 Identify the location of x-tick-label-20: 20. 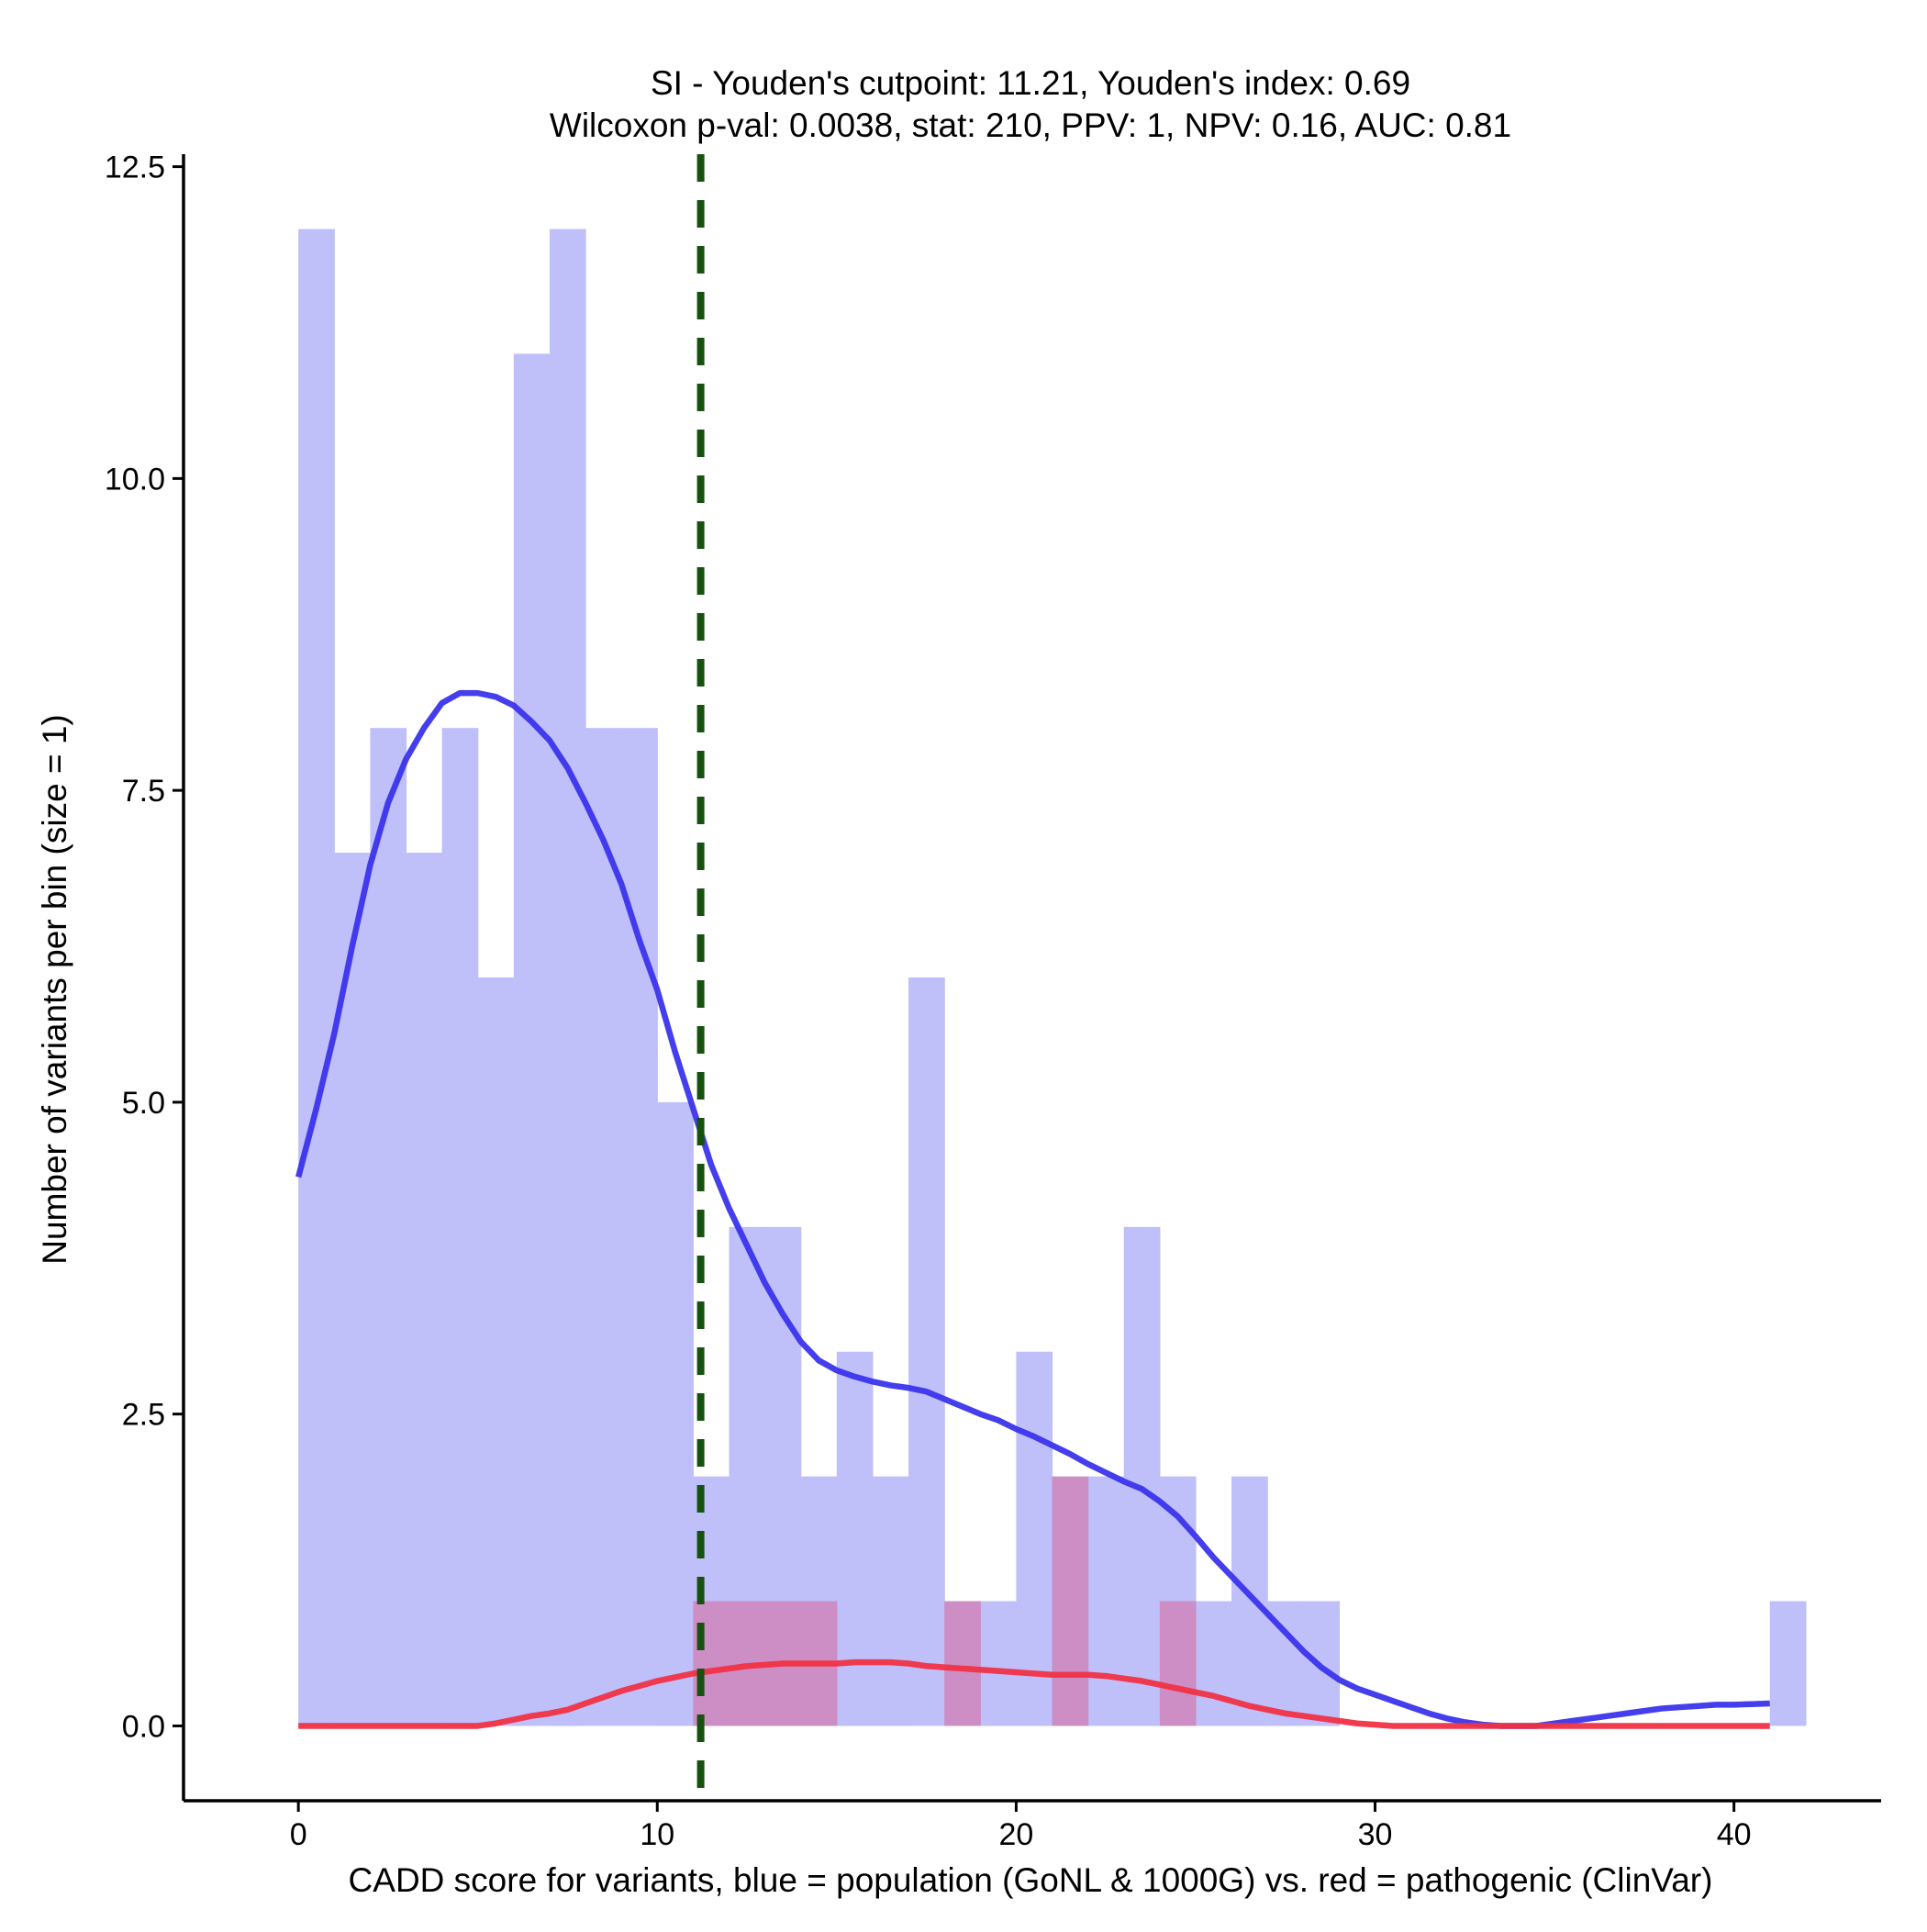
(1016, 1834).